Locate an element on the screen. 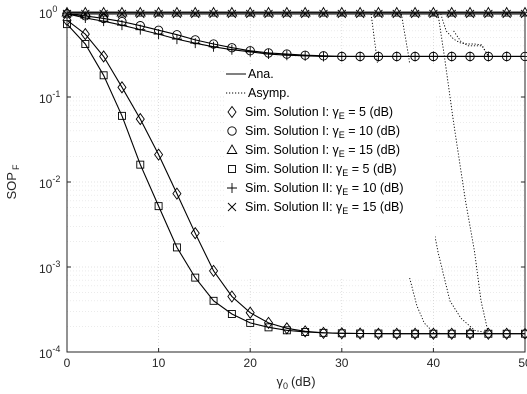  x-tick-label: 30 is located at coordinates (342, 363).